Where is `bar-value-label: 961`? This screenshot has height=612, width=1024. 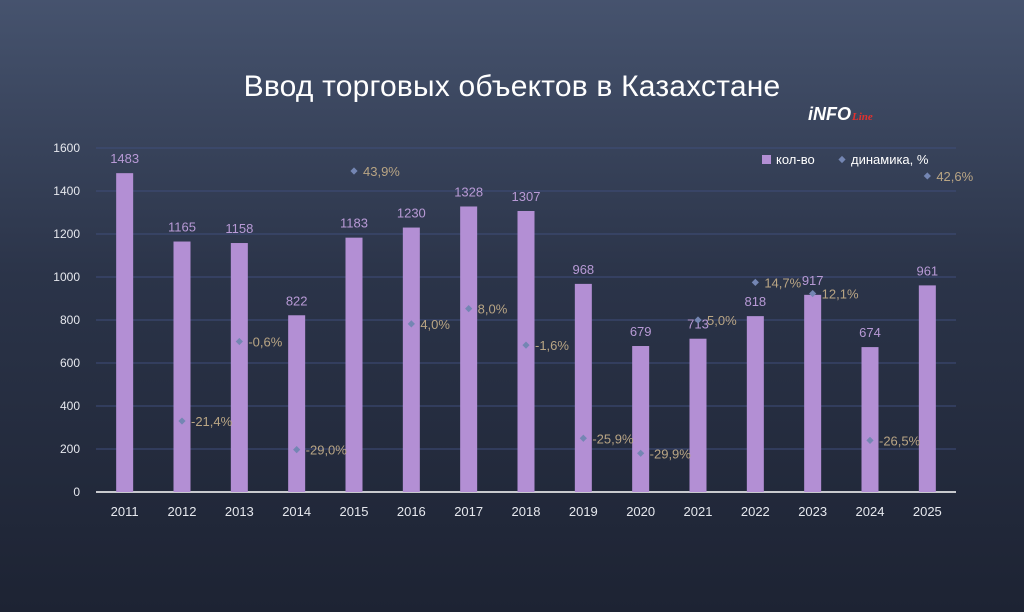 bar-value-label: 961 is located at coordinates (927, 270).